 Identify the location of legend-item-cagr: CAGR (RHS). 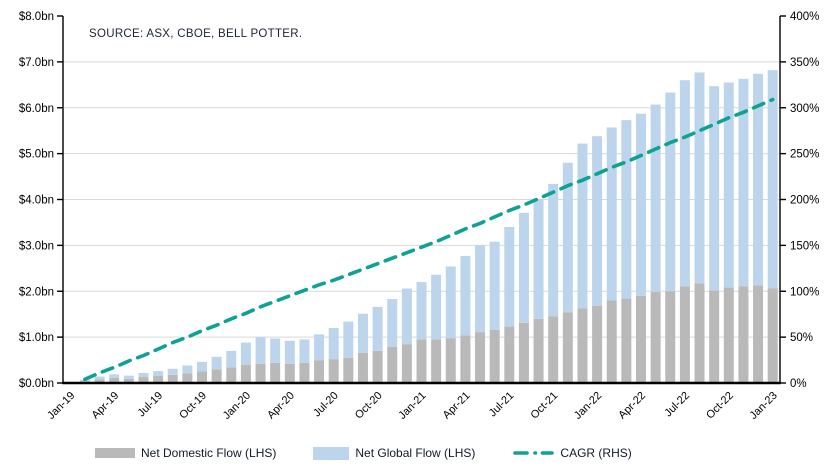
(572, 453).